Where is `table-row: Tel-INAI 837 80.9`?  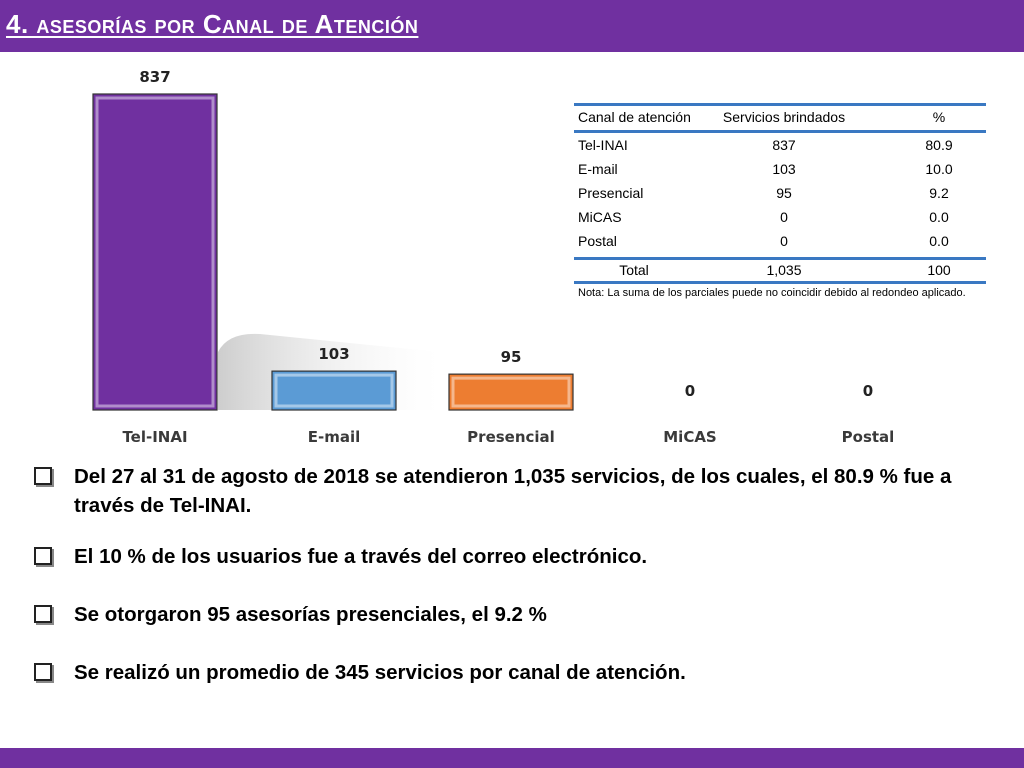
table-row: Tel-INAI 837 80.9 is located at coordinates (780, 145).